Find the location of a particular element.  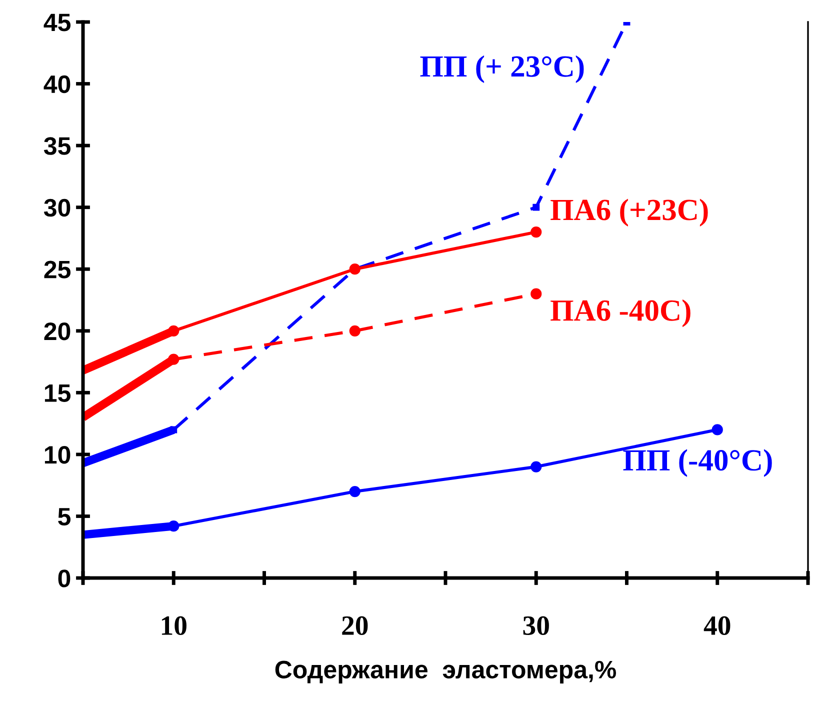

y-tick-label: 0 is located at coordinates (64, 579).